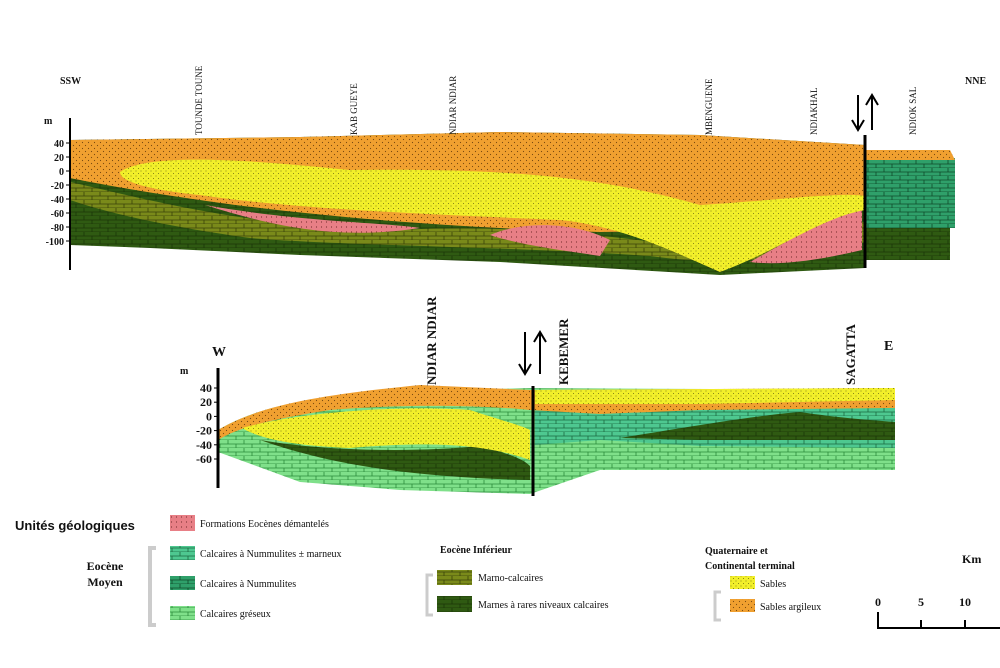  Describe the element at coordinates (938, 620) in the screenshot. I see `scale-line` at that location.